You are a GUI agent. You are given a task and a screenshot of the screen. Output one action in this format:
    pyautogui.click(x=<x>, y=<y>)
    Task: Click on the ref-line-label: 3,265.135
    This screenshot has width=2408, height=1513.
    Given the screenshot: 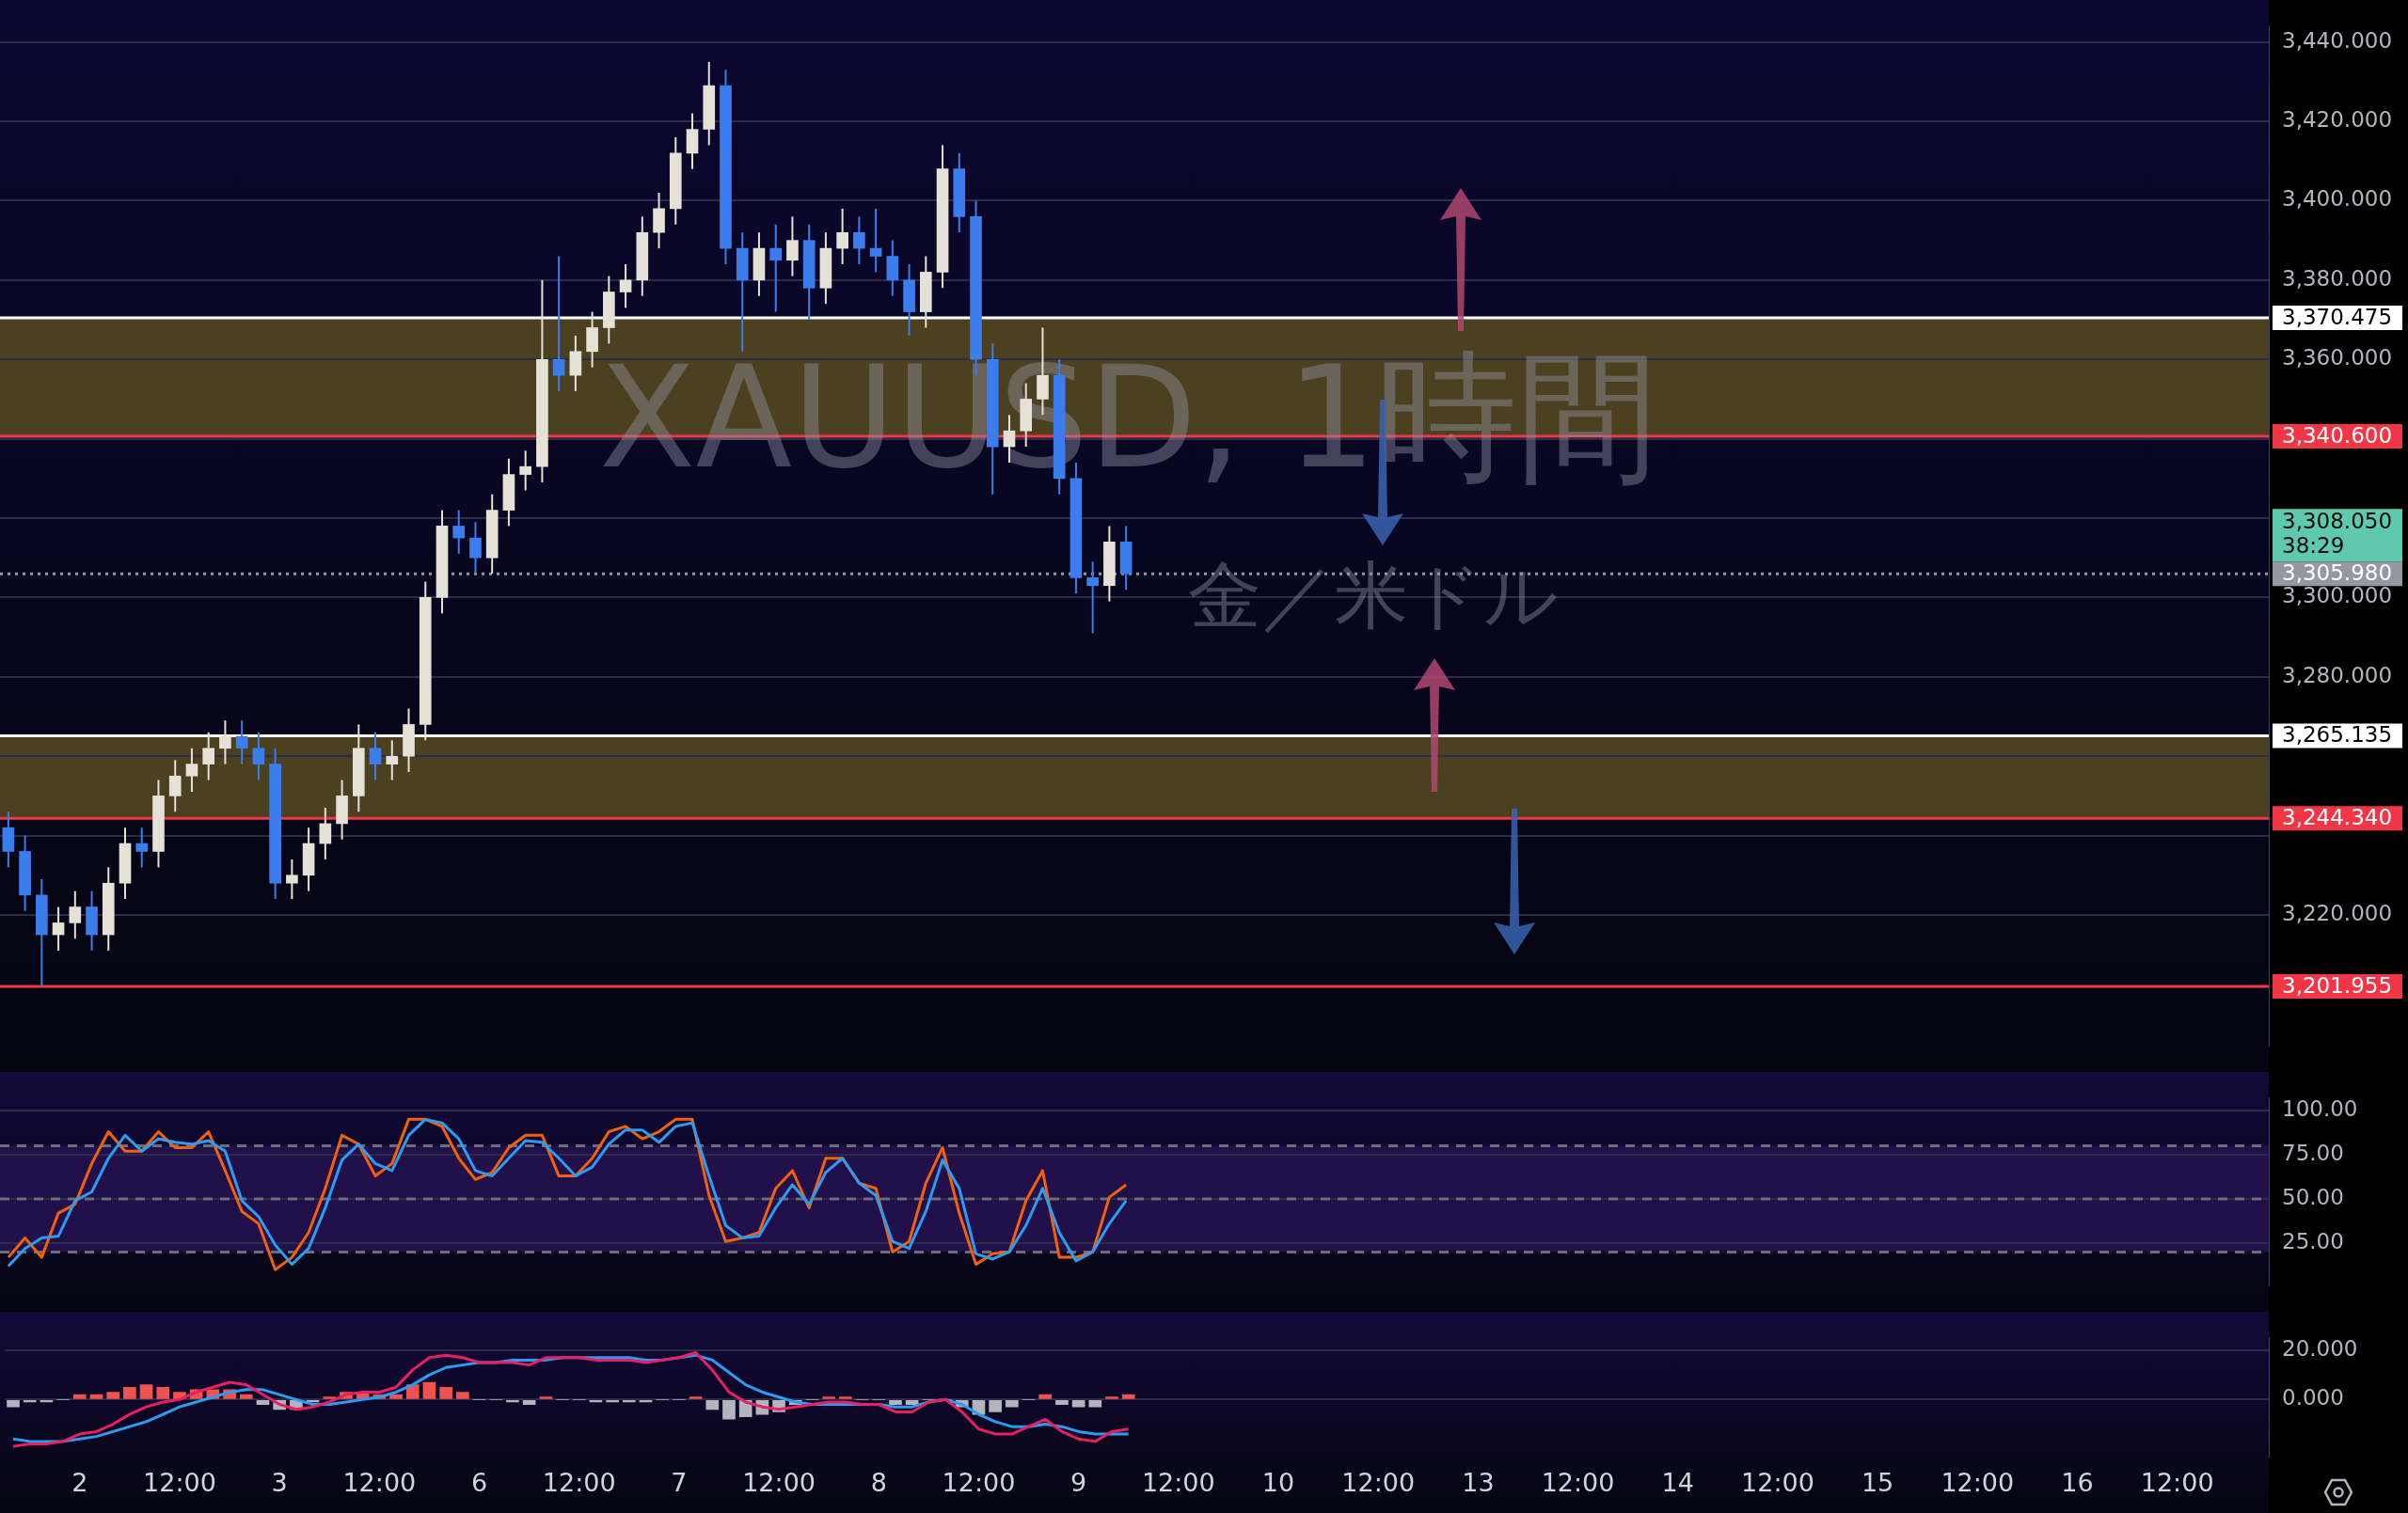 What is the action you would take?
    pyautogui.click(x=2338, y=735)
    